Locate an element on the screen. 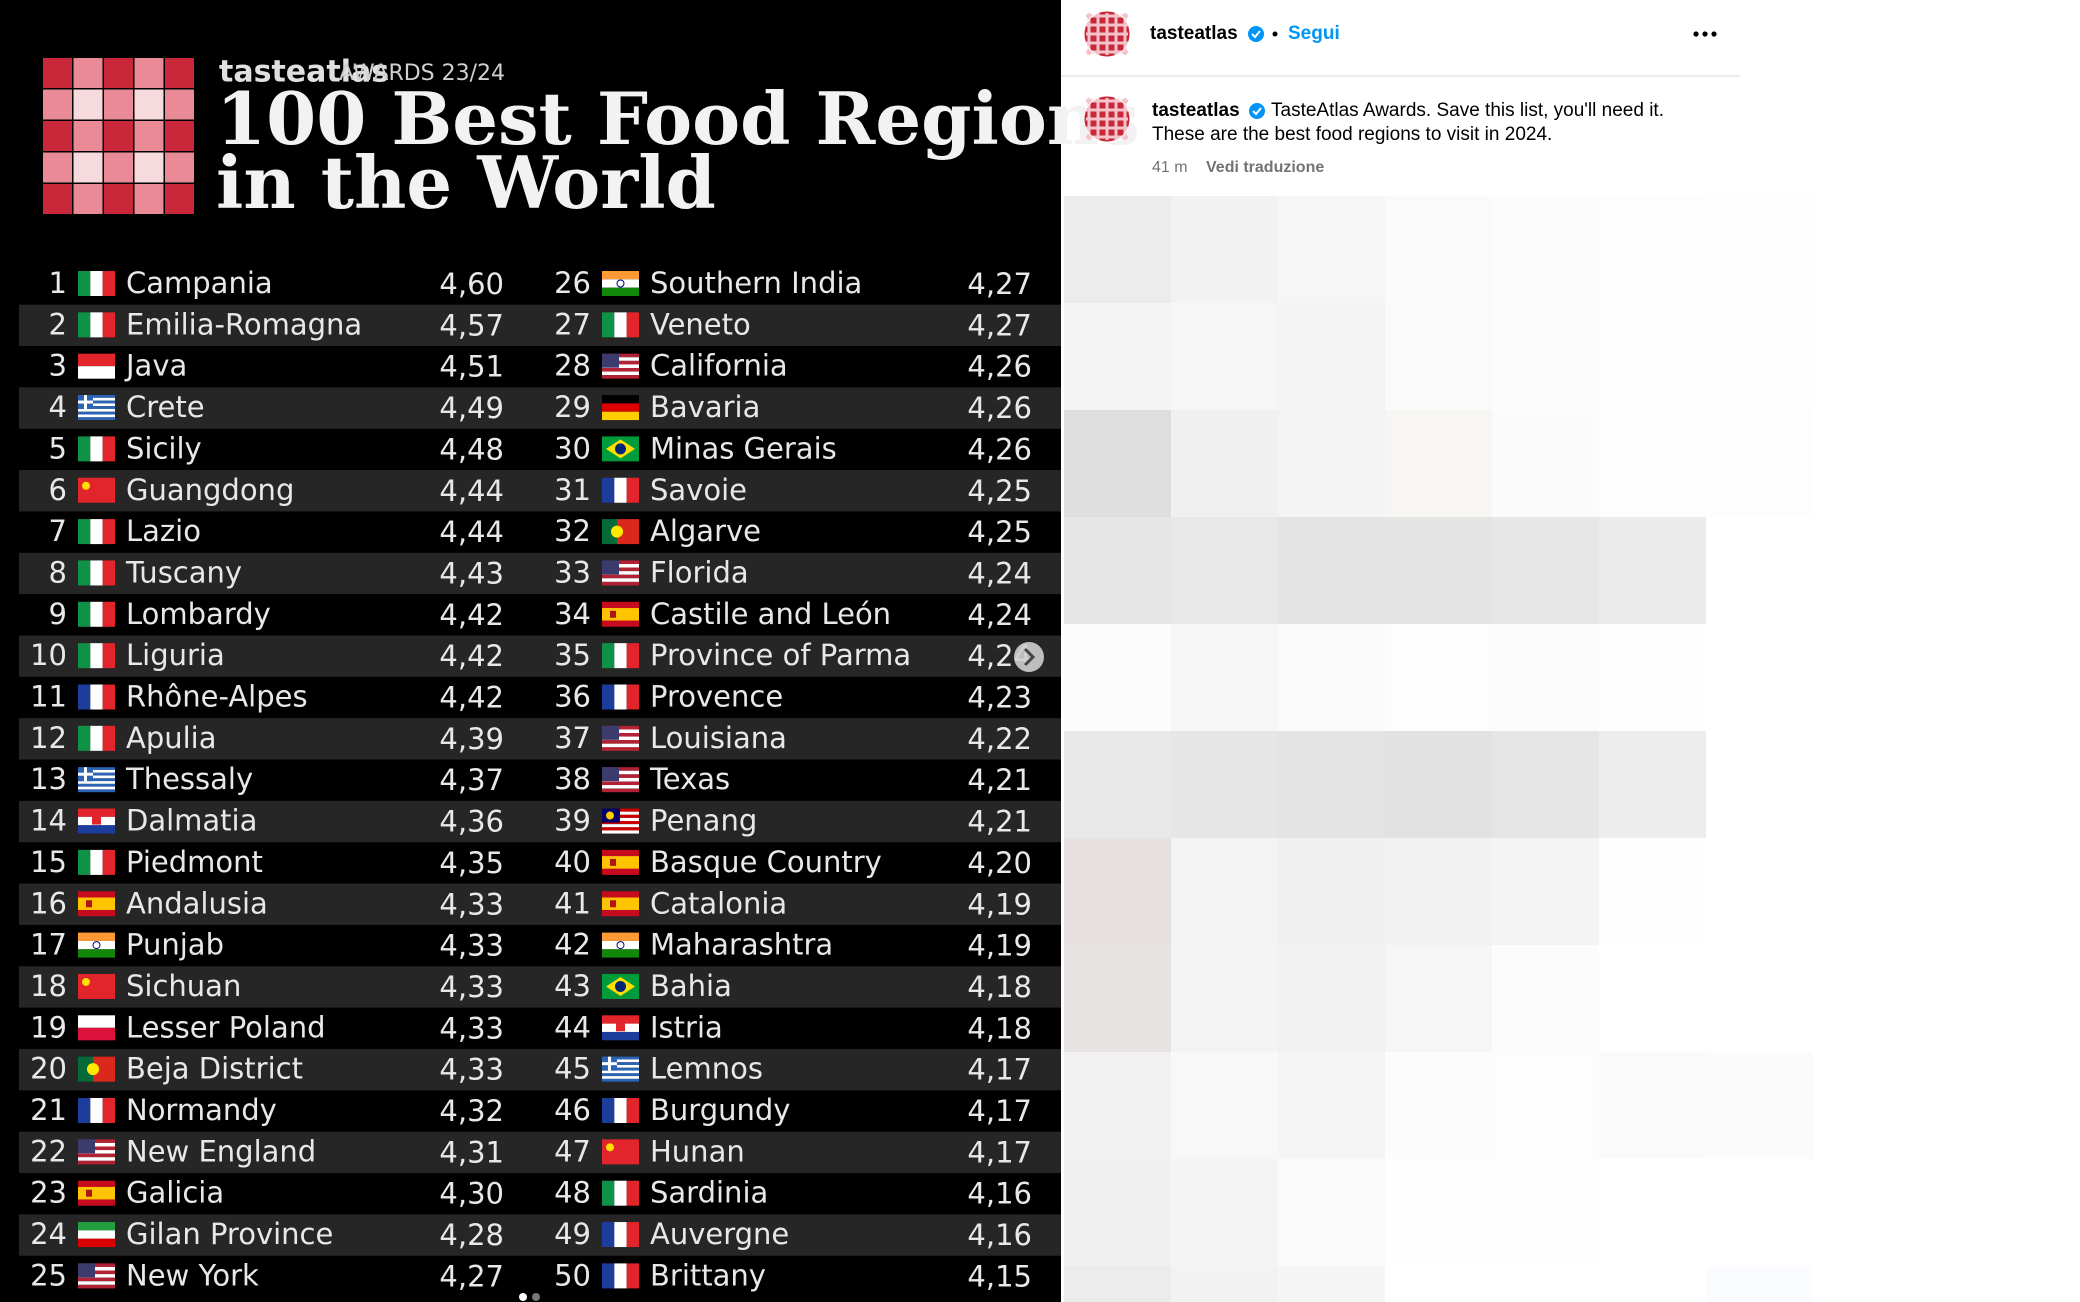 This screenshot has width=2080, height=1302. score: 4,33 is located at coordinates (471, 1028).